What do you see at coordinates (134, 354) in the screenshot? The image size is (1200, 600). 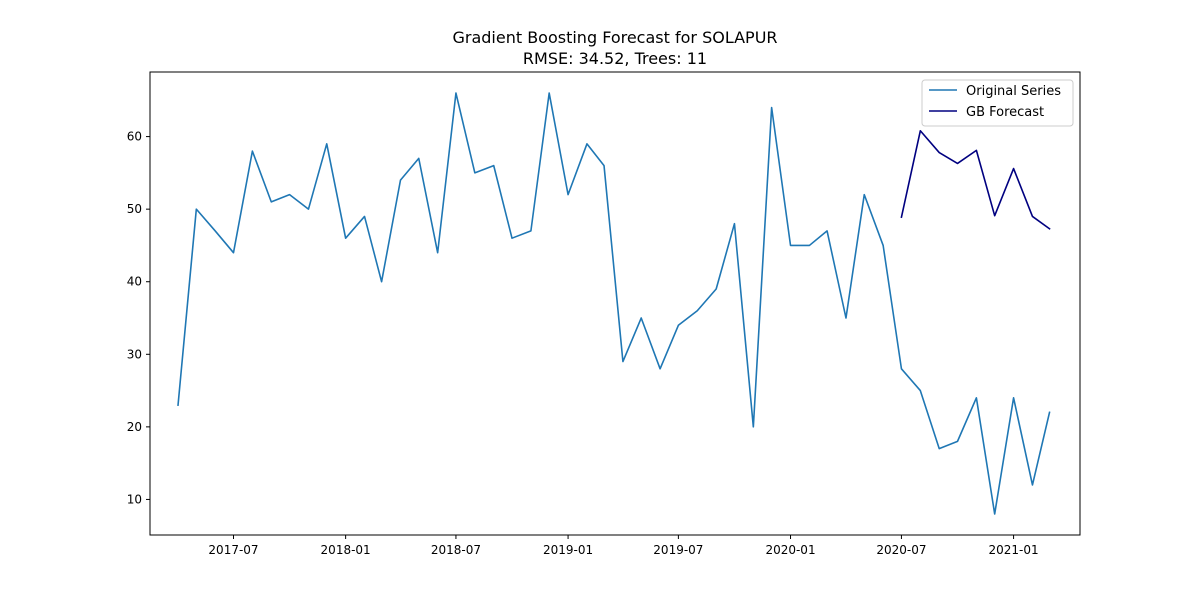 I see `y-tick-label: 30` at bounding box center [134, 354].